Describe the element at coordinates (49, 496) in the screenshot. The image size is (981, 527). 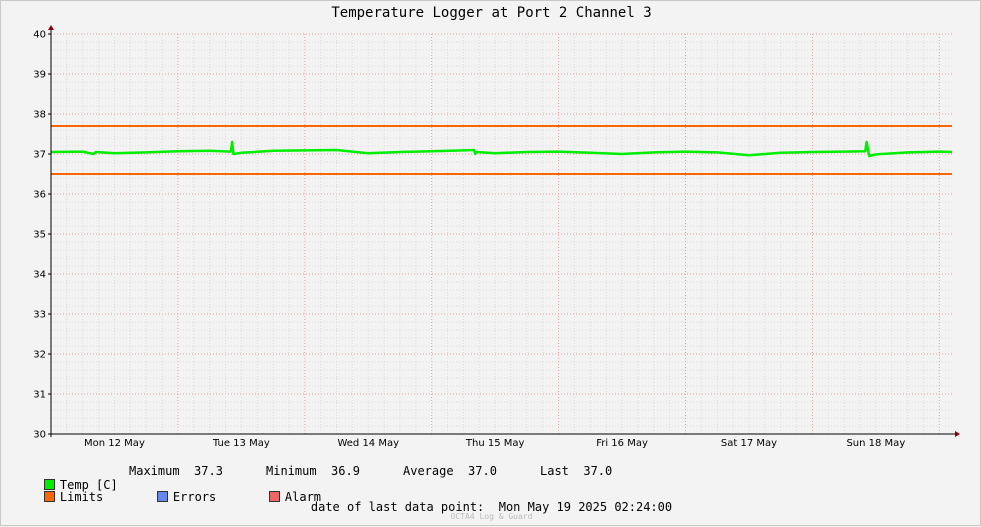
I see `legend-swatch-limits` at that location.